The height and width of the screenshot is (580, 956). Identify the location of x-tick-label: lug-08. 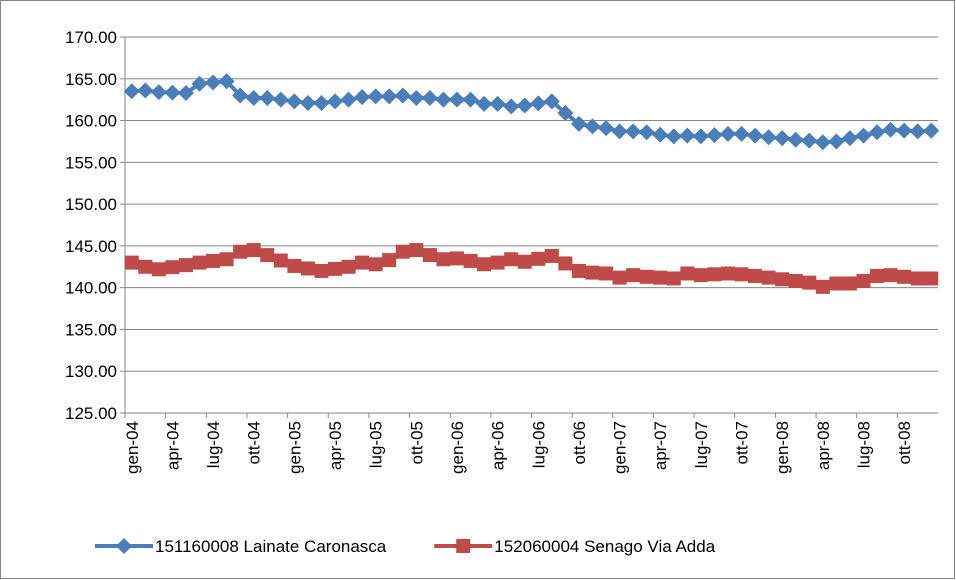
(863, 444).